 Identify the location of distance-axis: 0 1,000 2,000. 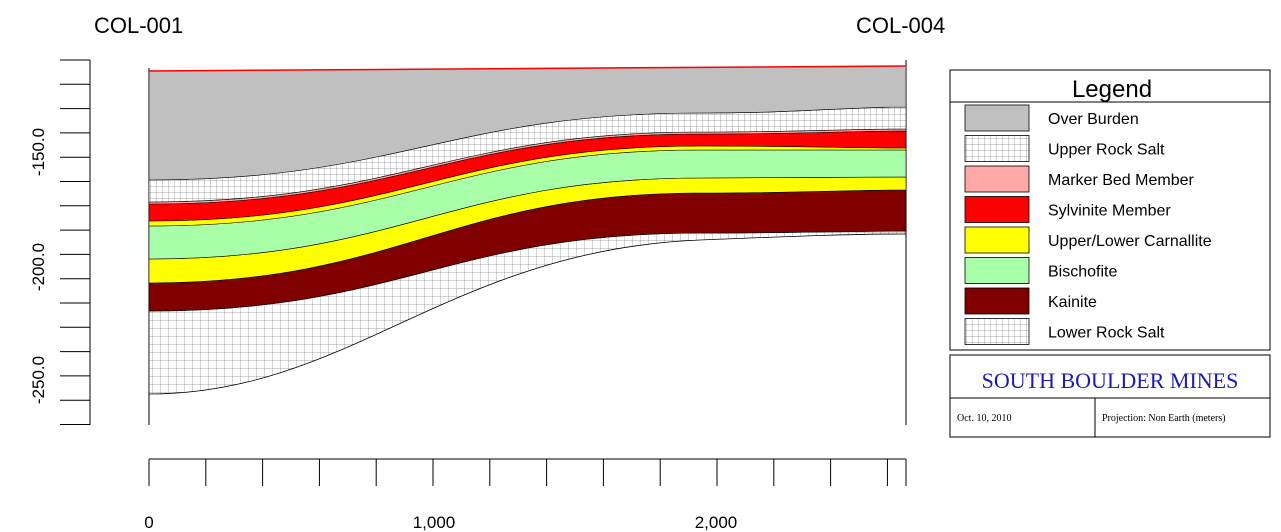
(525, 495).